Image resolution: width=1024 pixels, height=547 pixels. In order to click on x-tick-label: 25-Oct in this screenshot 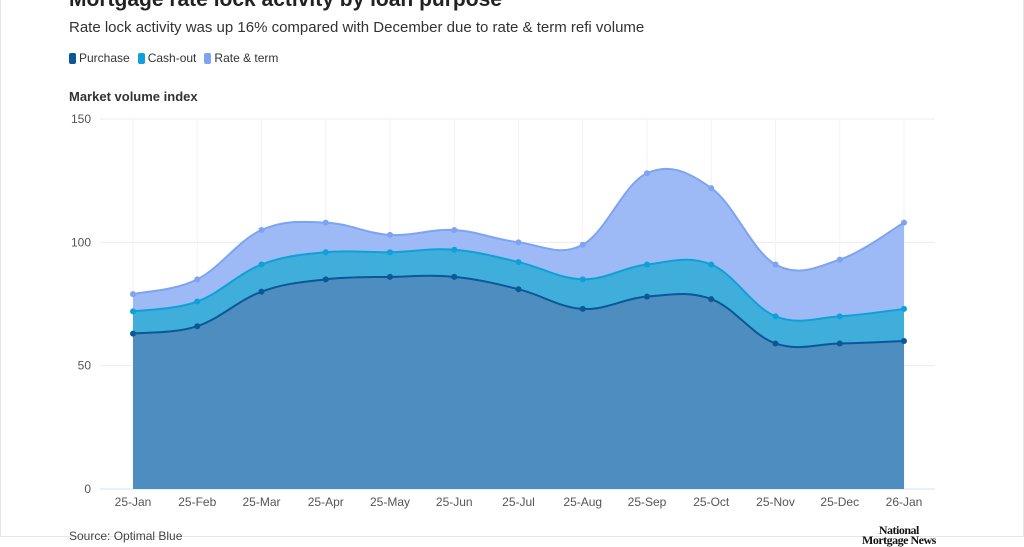, I will do `click(711, 502)`.